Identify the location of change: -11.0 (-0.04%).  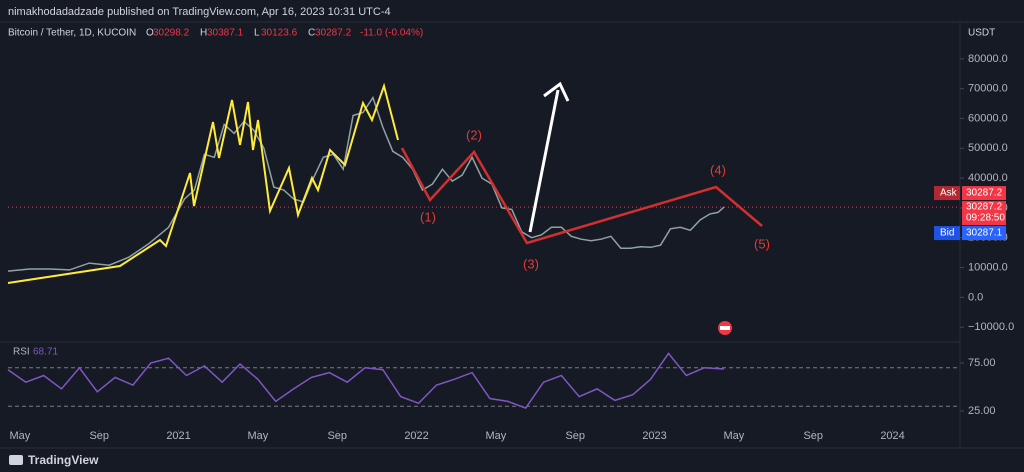
(391, 33).